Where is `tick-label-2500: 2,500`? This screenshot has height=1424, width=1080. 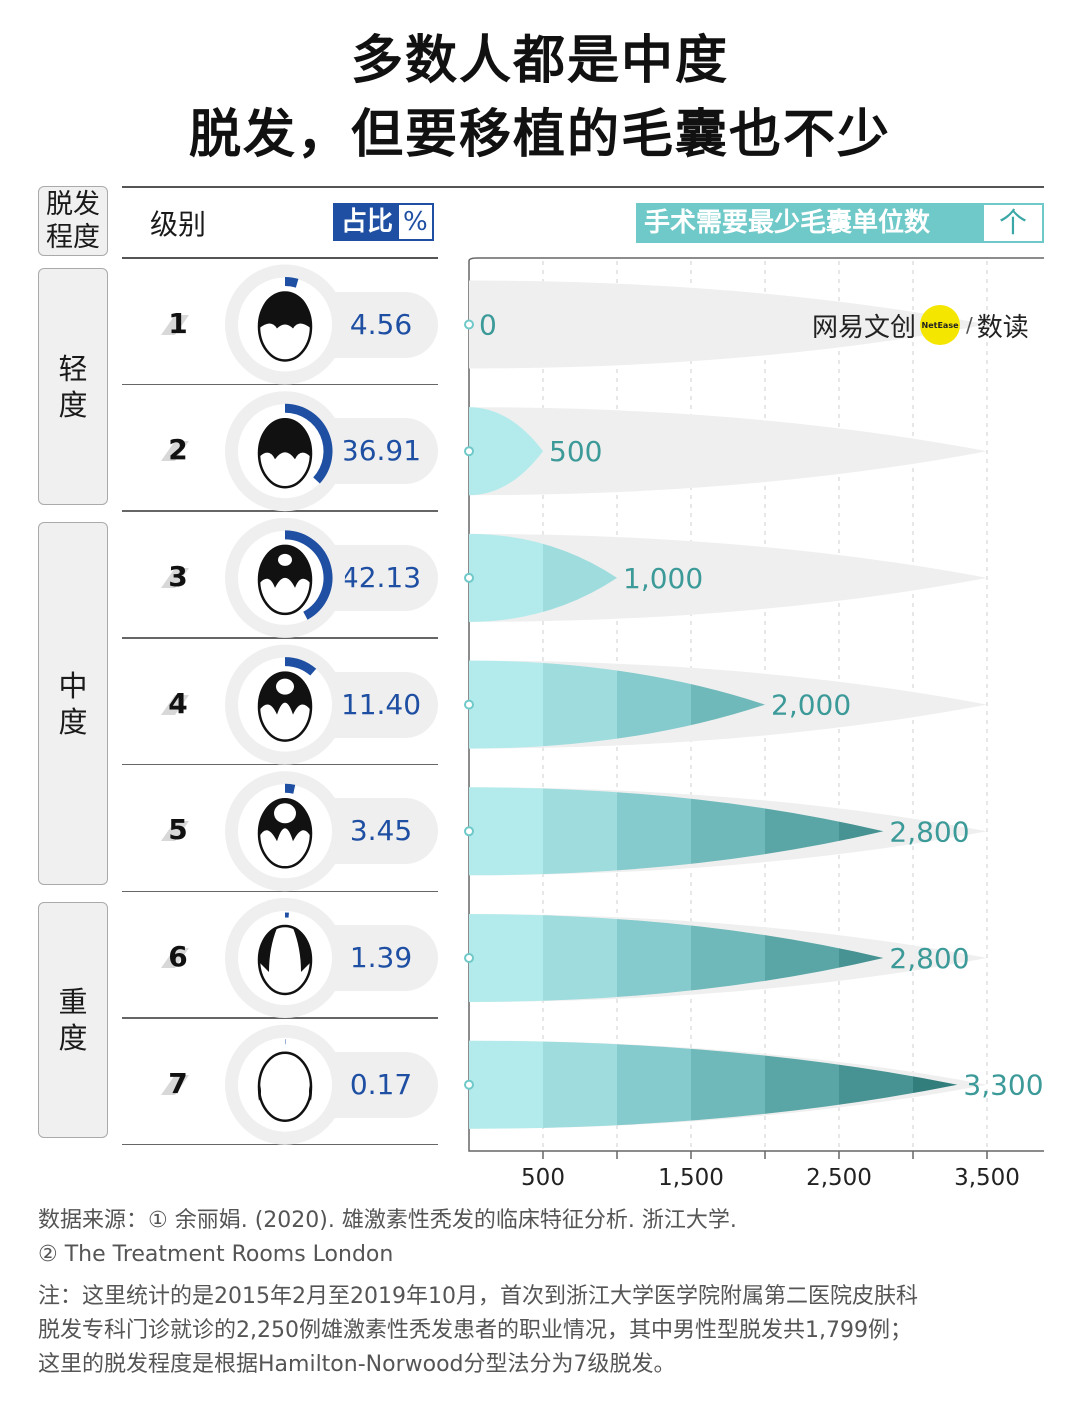
tick-label-2500: 2,500 is located at coordinates (839, 1178).